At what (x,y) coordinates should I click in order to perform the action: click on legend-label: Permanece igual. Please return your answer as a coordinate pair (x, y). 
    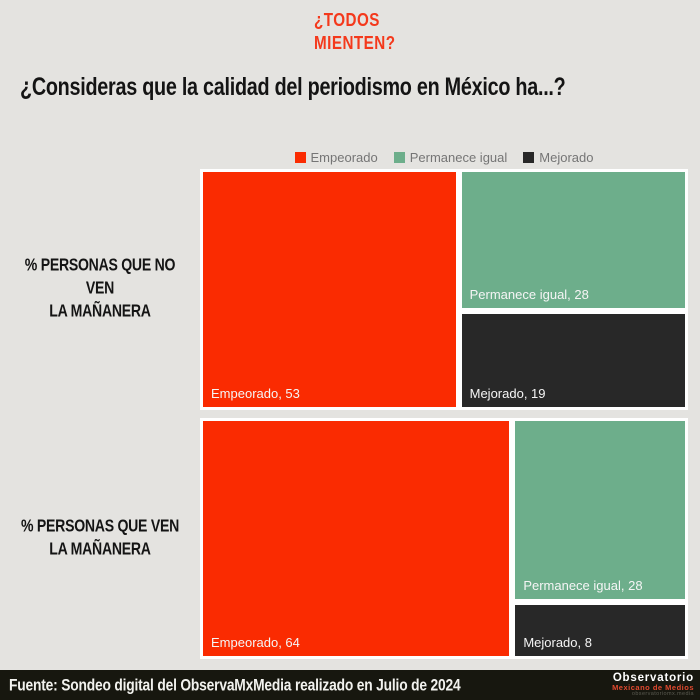
    Looking at the image, I should click on (458, 157).